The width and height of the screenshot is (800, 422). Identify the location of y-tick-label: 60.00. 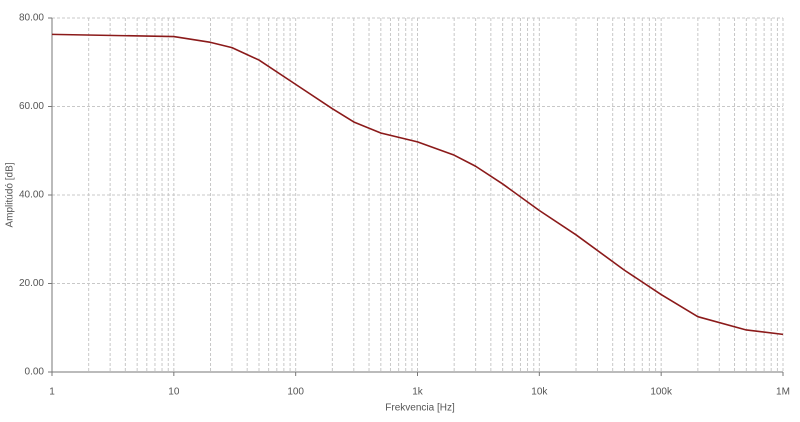
(31, 106).